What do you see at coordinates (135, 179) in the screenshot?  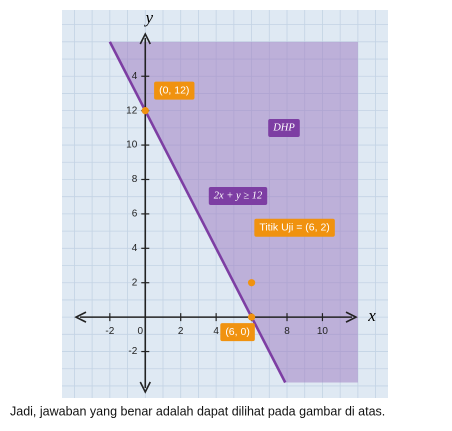 I see `y-tick-label: 8` at bounding box center [135, 179].